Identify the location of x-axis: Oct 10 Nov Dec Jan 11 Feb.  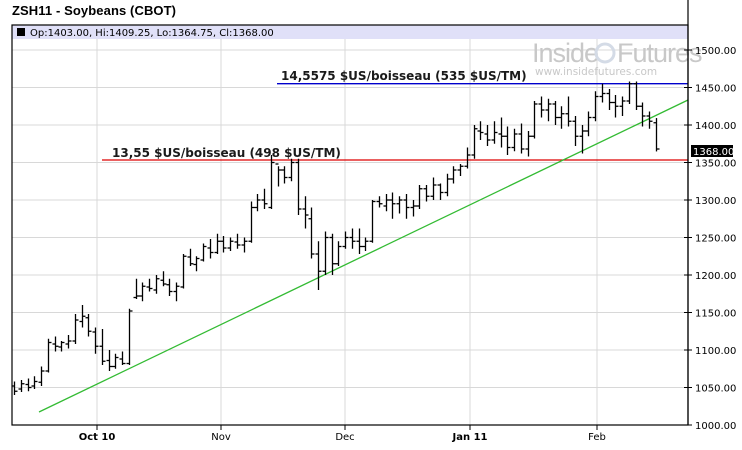
(342, 434).